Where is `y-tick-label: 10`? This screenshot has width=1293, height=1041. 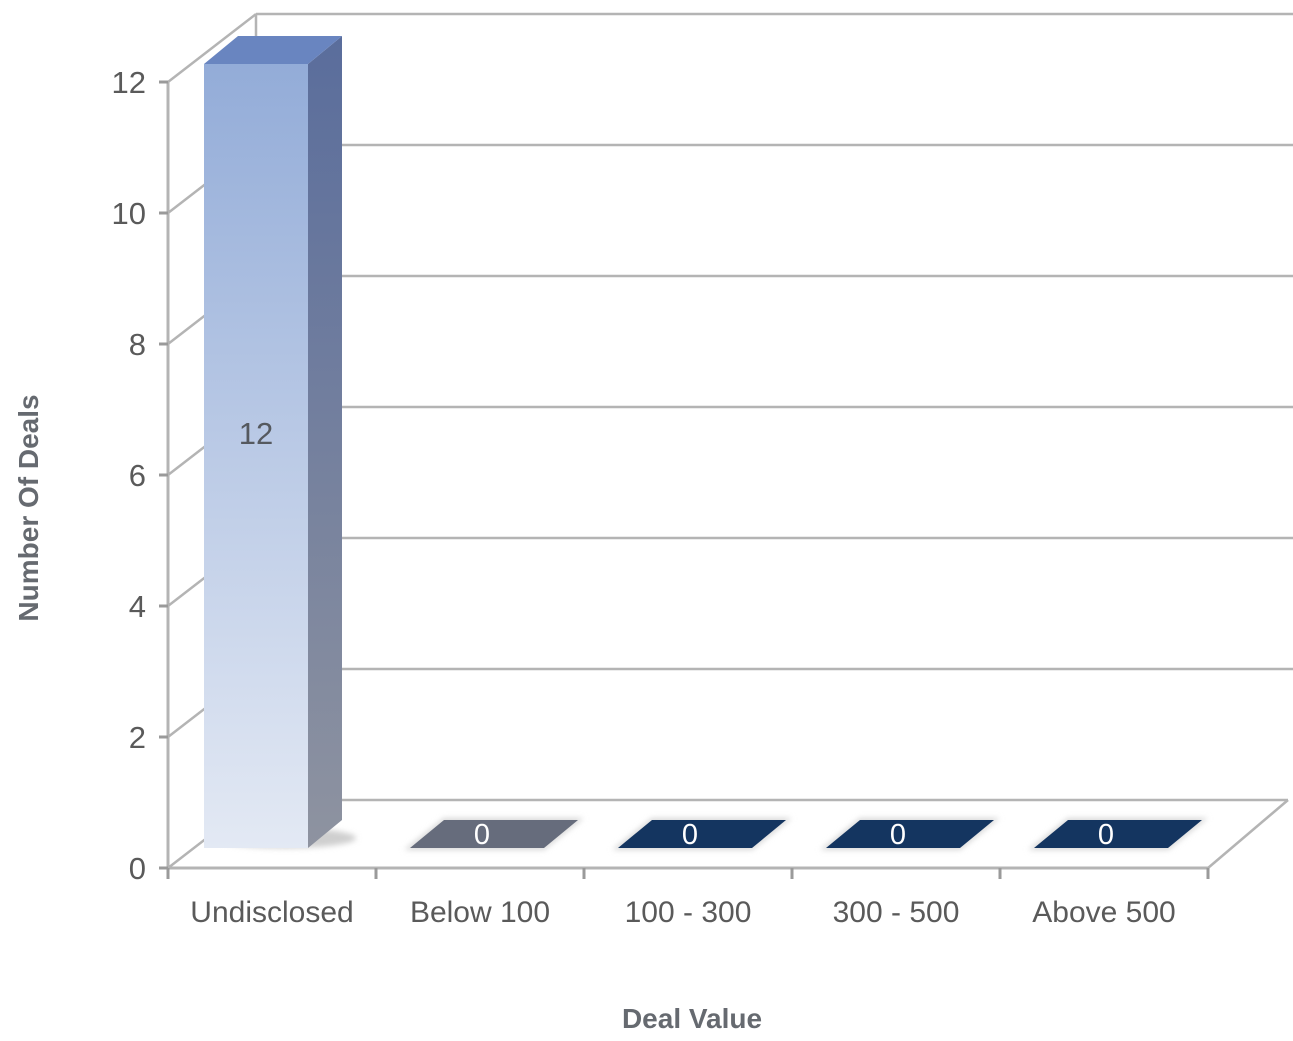 y-tick-label: 10 is located at coordinates (129, 213).